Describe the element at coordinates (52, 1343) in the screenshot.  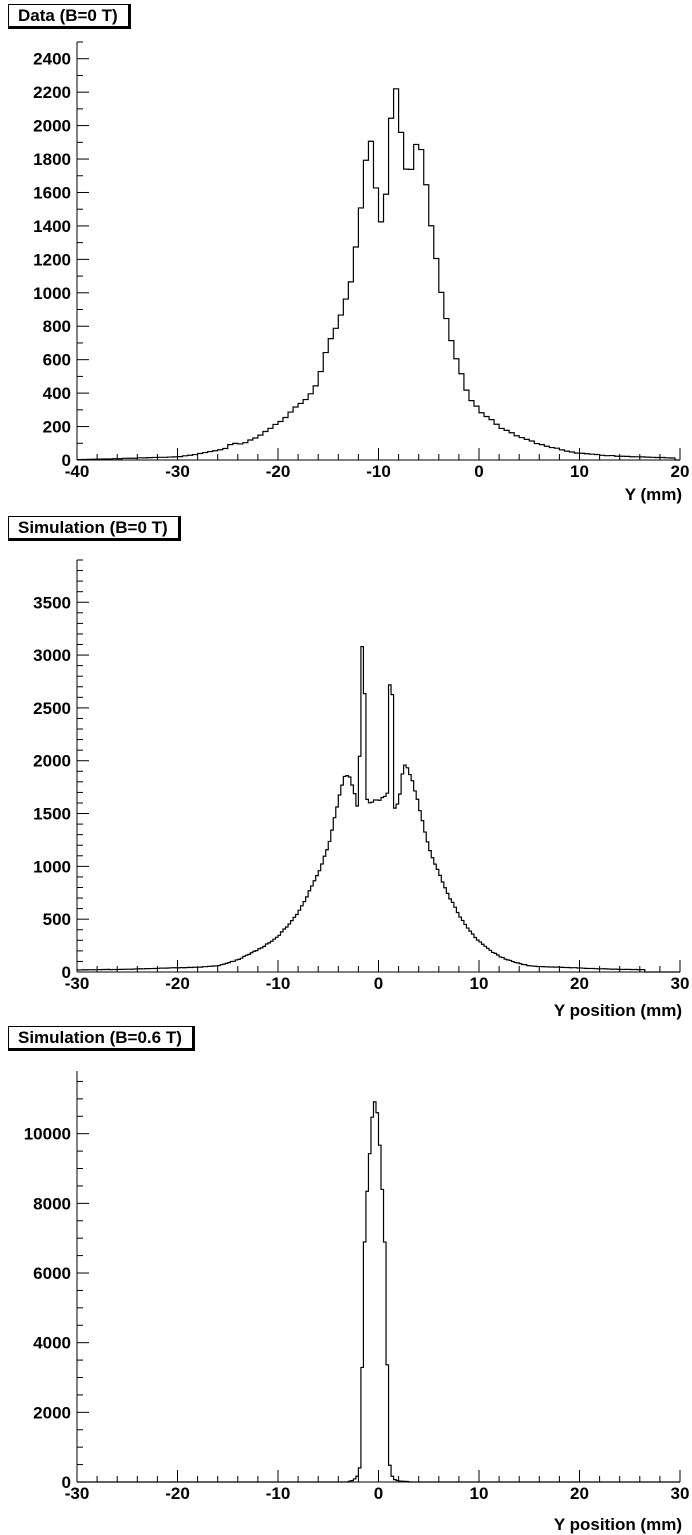
I see `y-tick-label: 4000` at that location.